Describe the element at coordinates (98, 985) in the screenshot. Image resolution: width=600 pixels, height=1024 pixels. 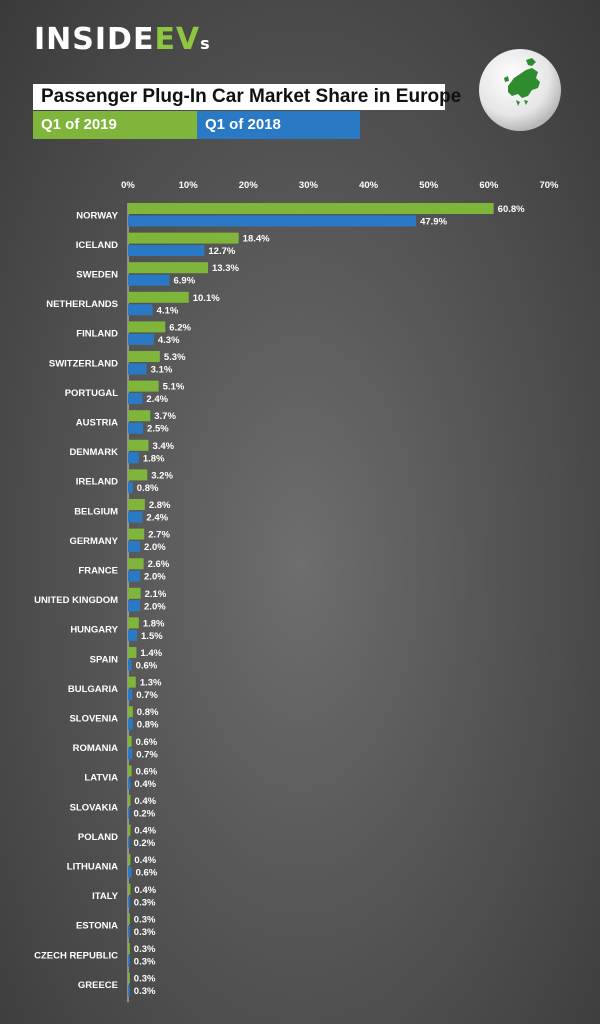
I see `country-label: GREECE` at that location.